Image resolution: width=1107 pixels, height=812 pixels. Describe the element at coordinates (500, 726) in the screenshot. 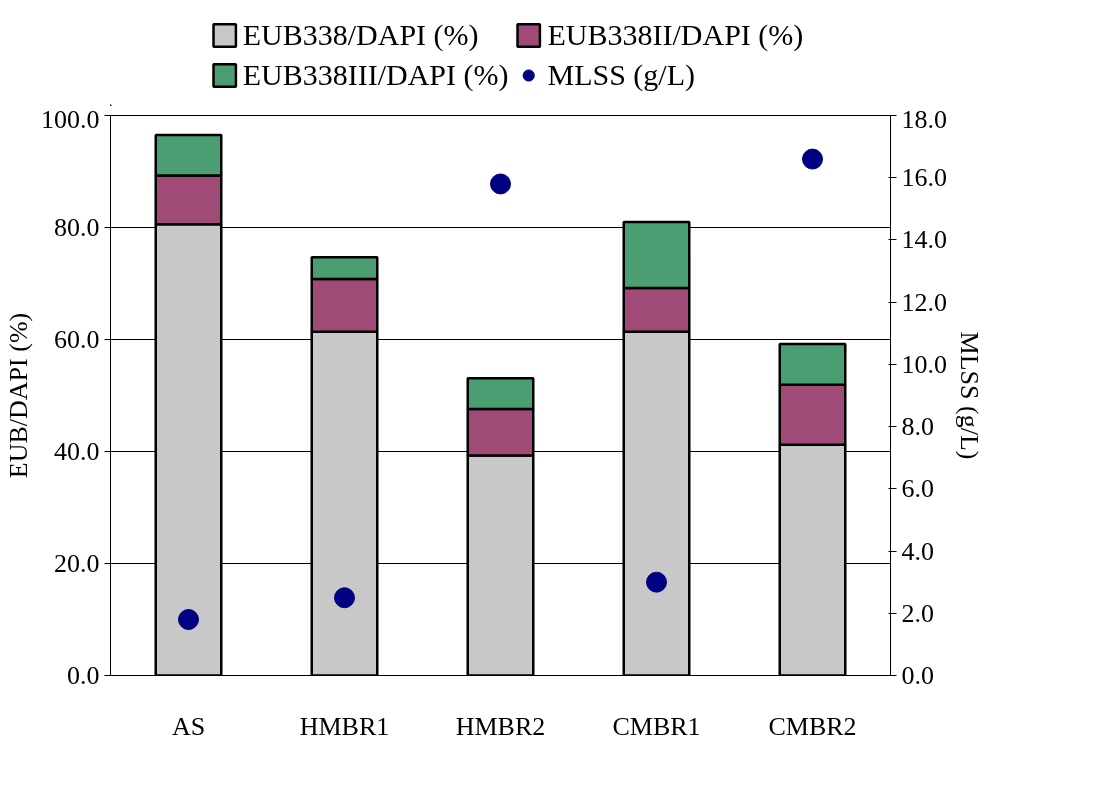

I see `x-tick-label: HMBR2` at that location.